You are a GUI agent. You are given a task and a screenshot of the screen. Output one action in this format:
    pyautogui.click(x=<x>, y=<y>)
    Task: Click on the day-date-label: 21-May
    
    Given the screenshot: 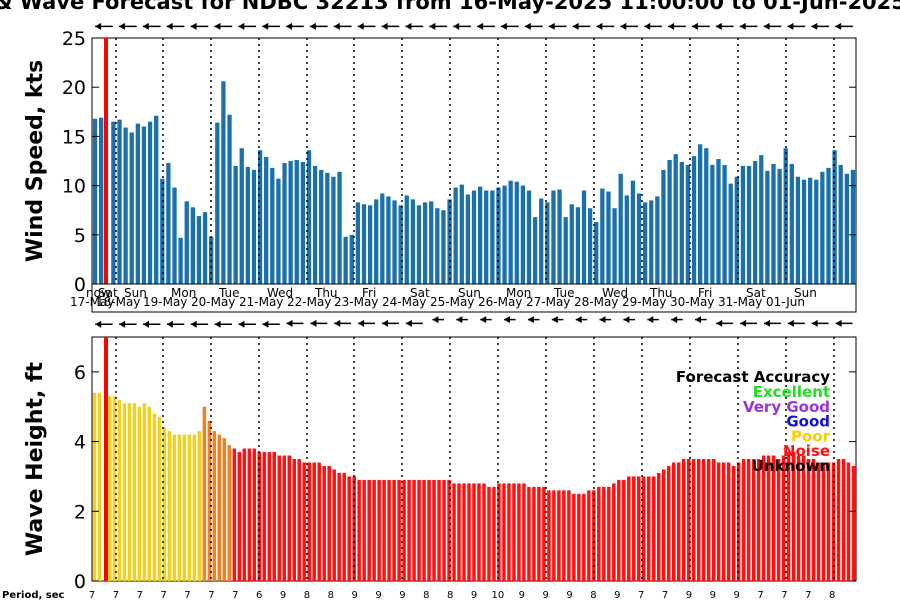 What is the action you would take?
    pyautogui.click(x=261, y=302)
    